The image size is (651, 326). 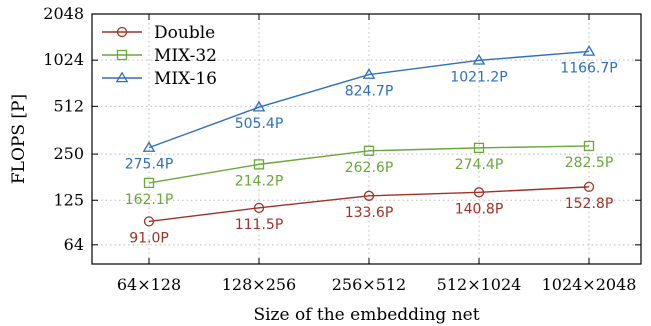 I want to click on x-tick-label: 512×1024, so click(x=479, y=284).